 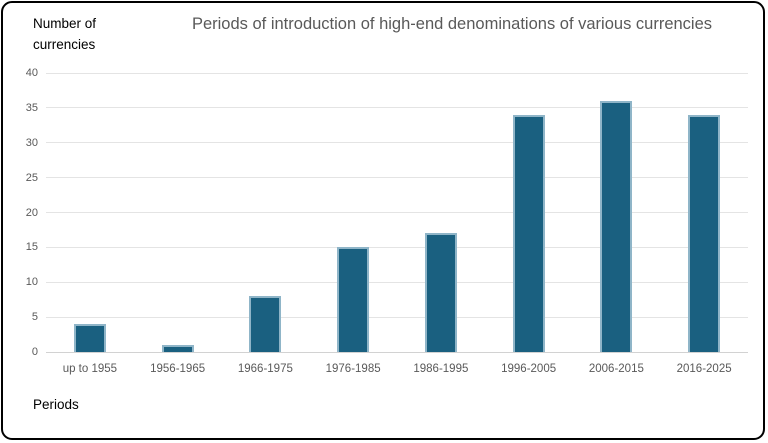 I want to click on y-axis-title-line-2: currencies, so click(x=64, y=44).